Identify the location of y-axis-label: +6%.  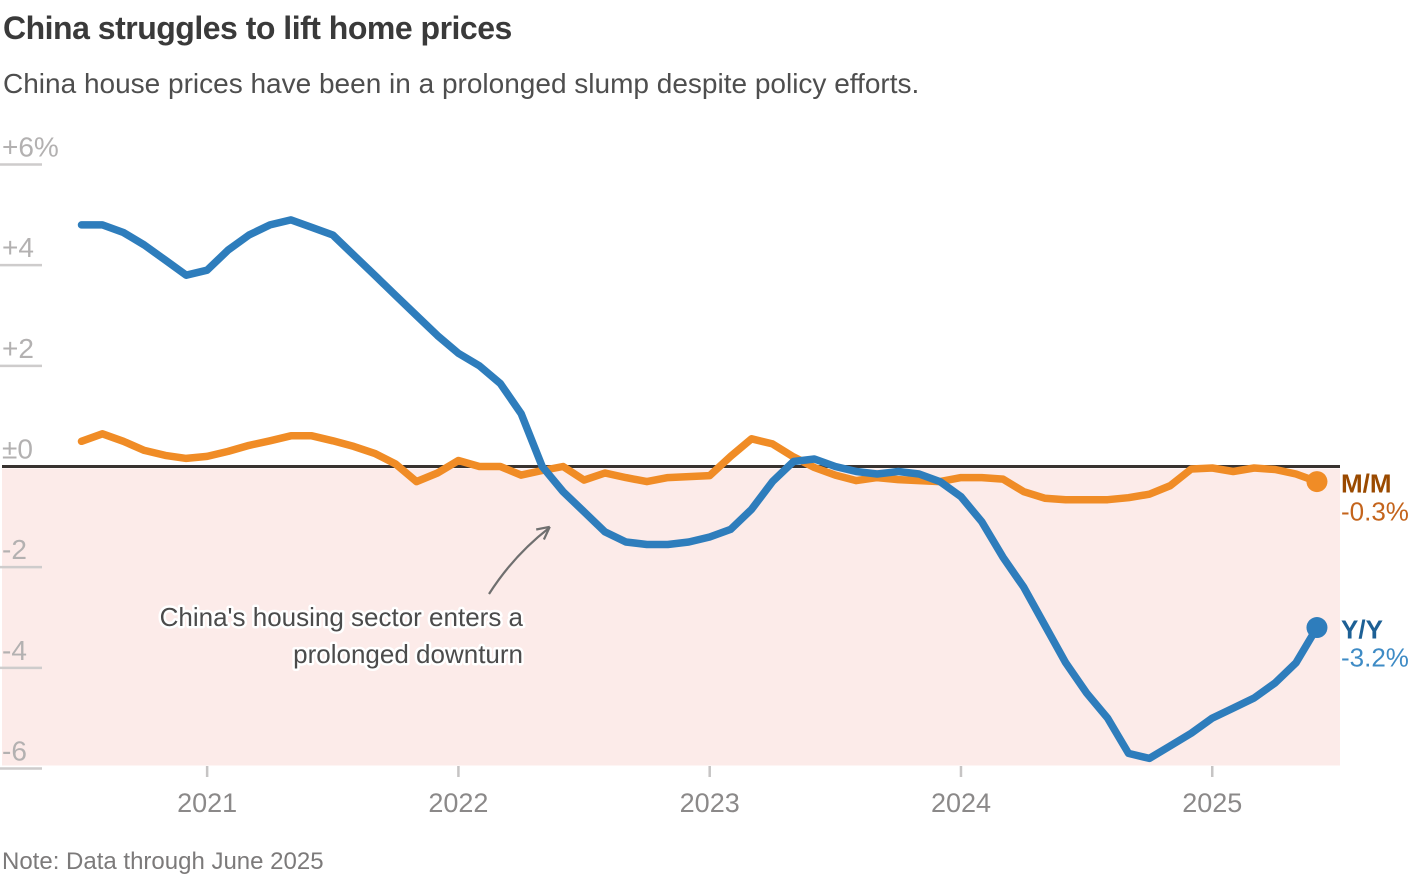
(30, 147).